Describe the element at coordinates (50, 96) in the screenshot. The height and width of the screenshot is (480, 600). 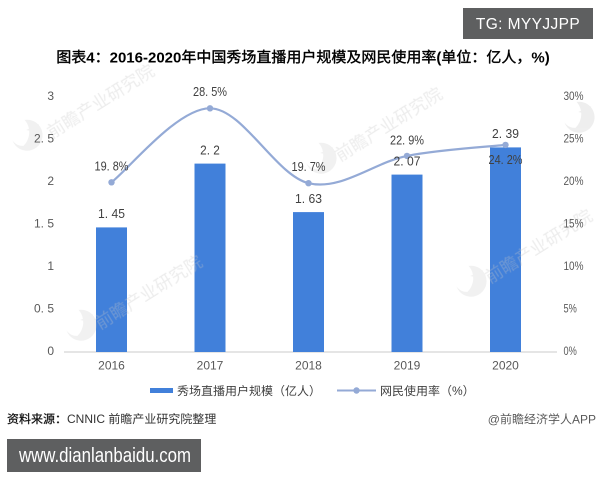
I see `svg-text: 3` at that location.